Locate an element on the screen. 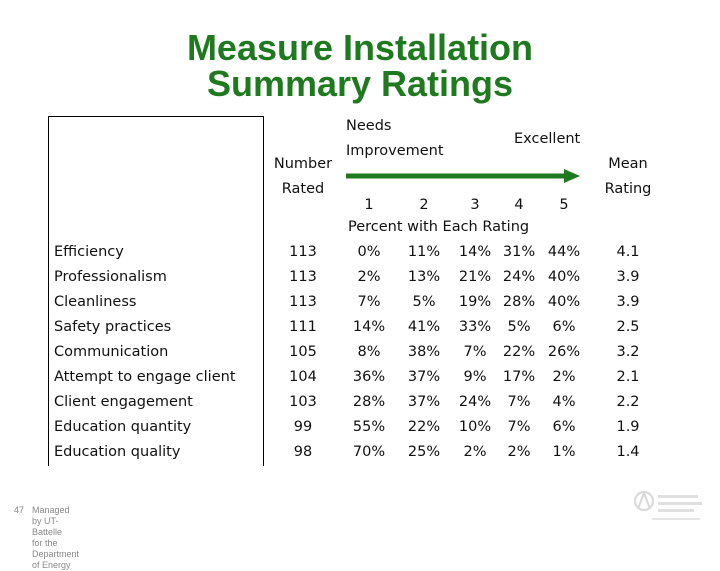 The image size is (720, 571). row-percent-1: 8% is located at coordinates (369, 352).